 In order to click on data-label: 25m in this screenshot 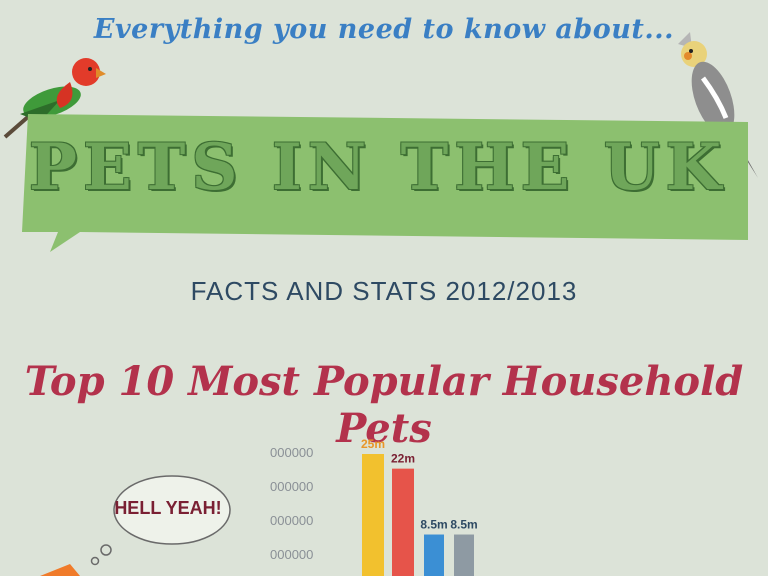, I will do `click(373, 444)`.